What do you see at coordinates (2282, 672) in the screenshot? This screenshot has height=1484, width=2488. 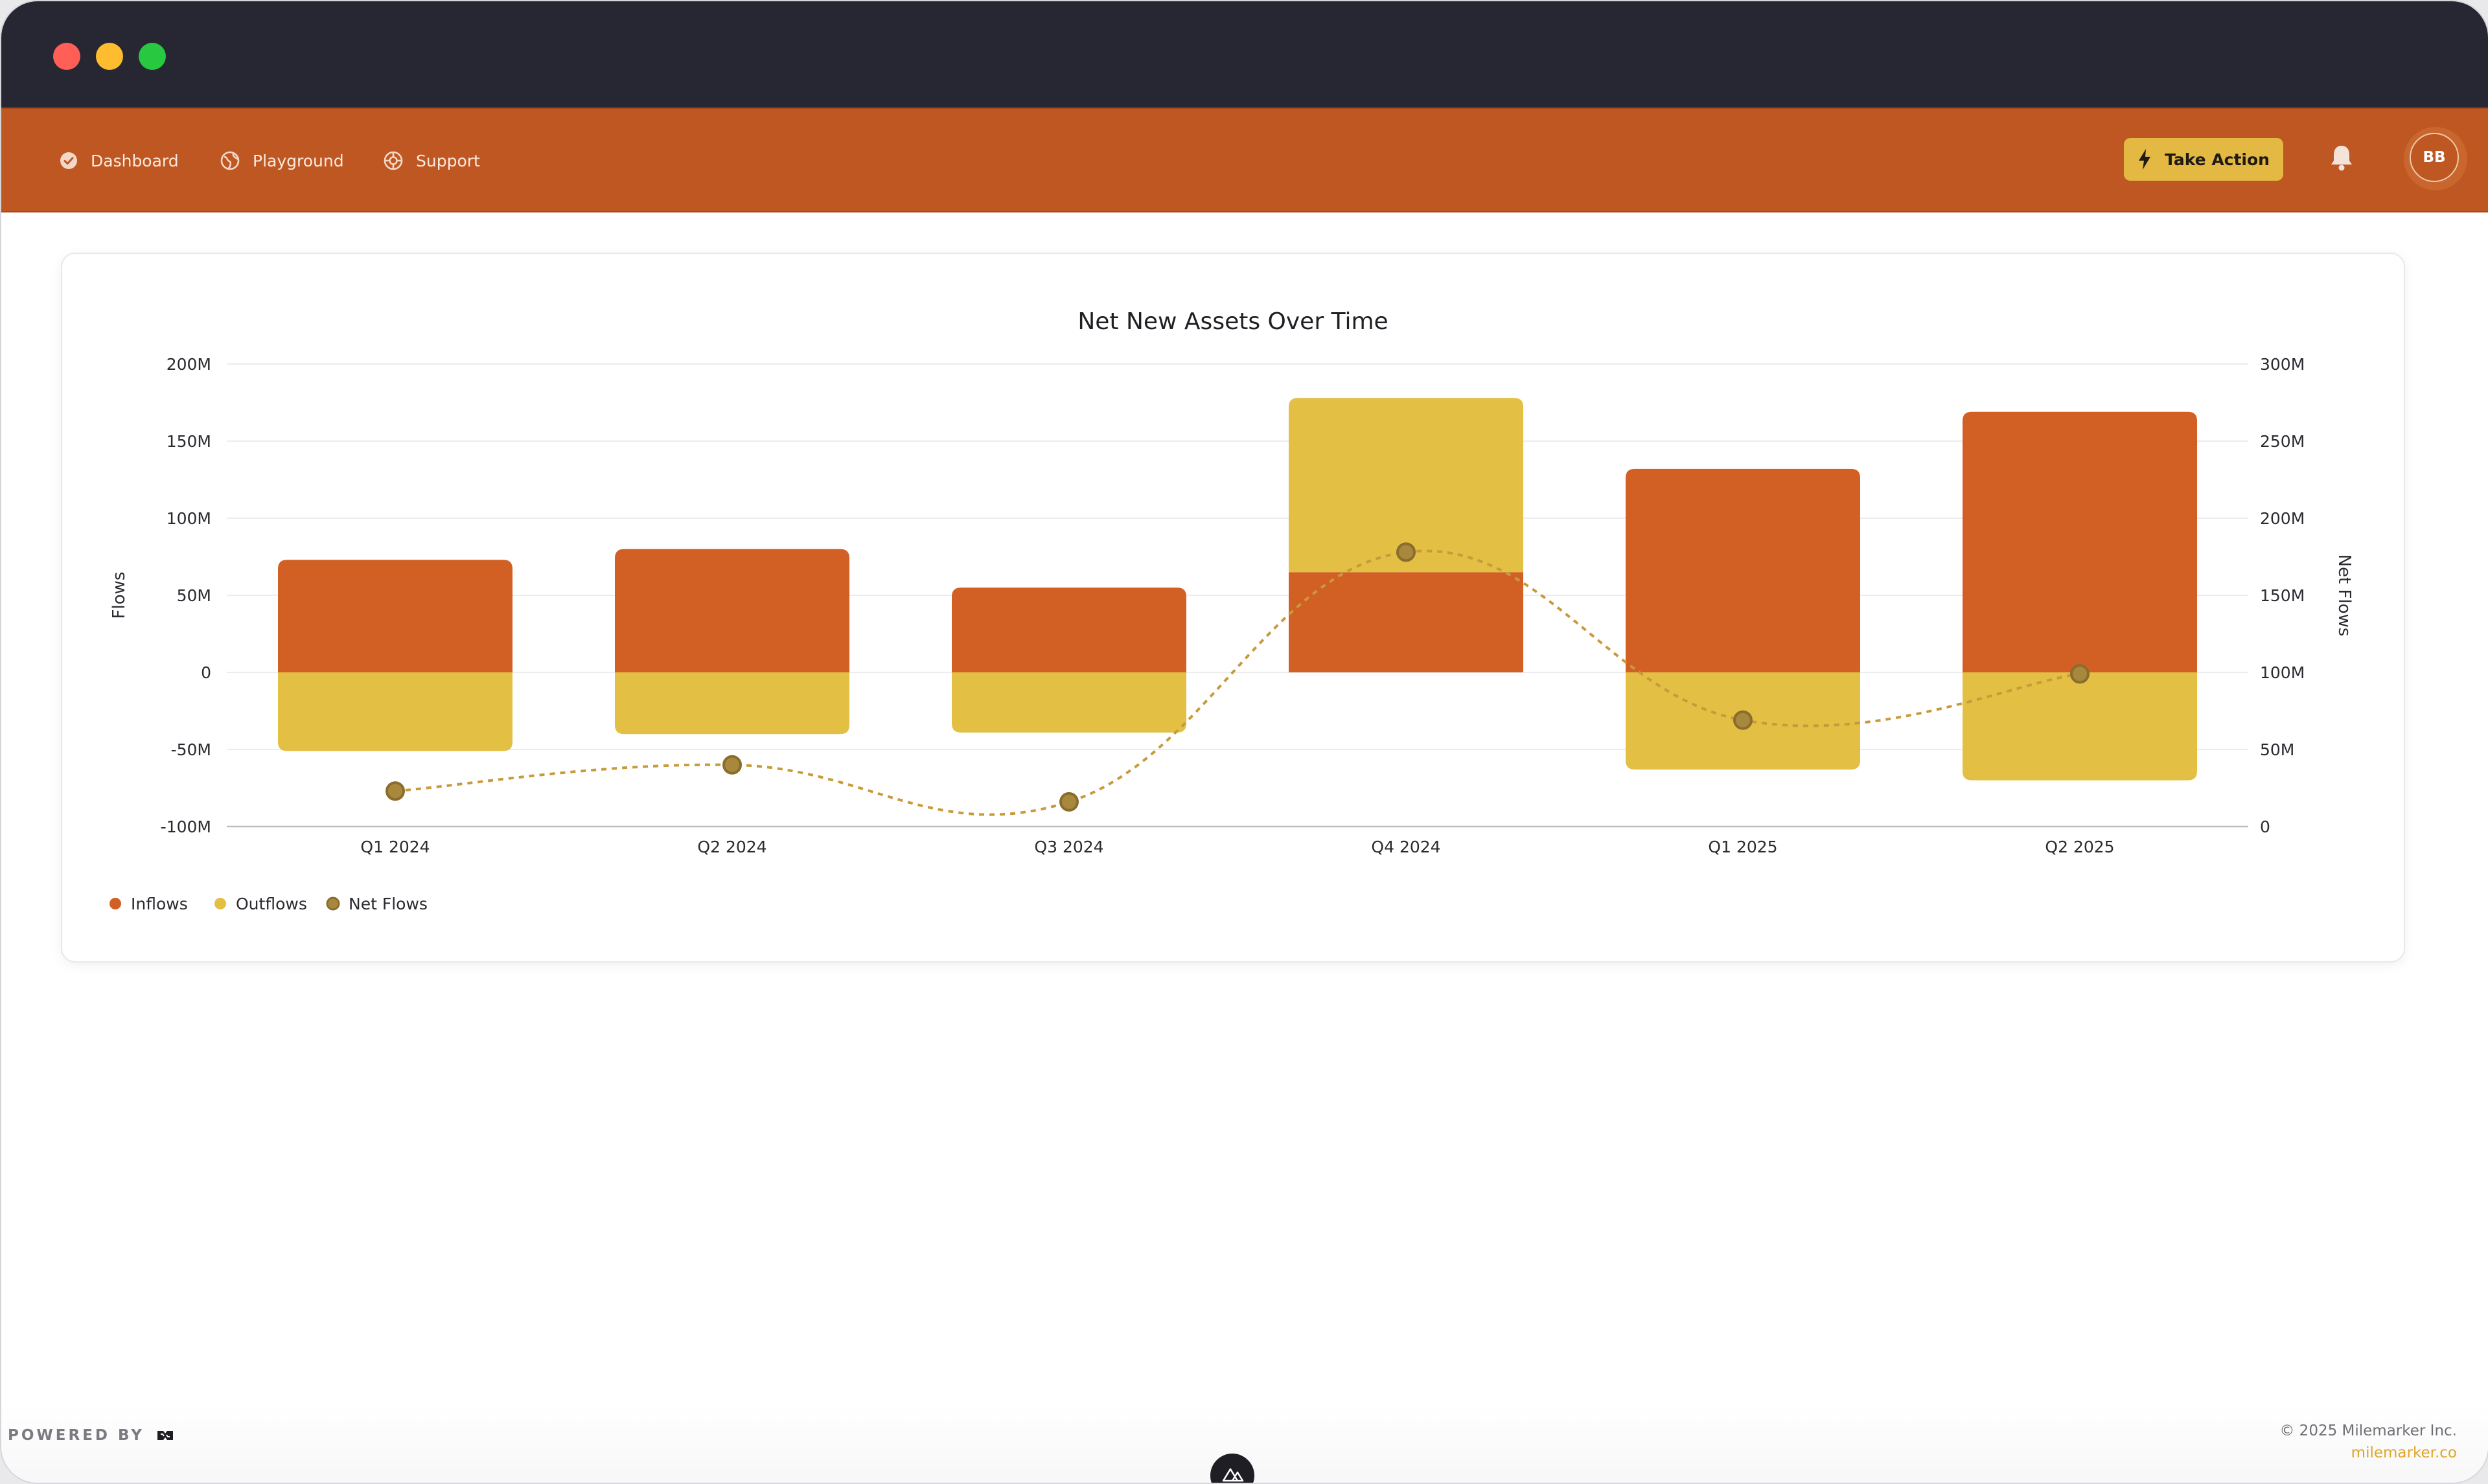 I see `y2-tick-label: 100M` at bounding box center [2282, 672].